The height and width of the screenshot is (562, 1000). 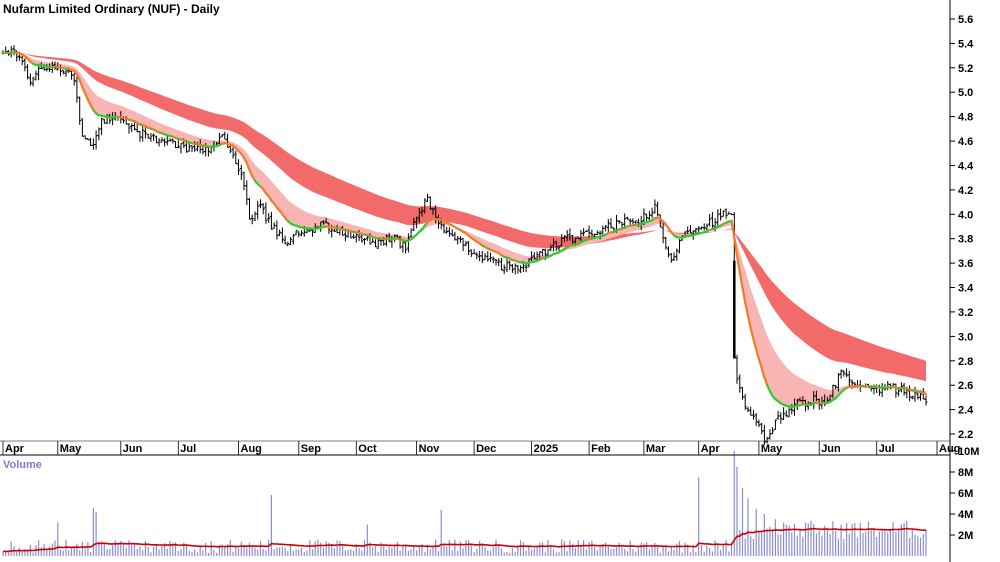 I want to click on x-axis-label: Feb, so click(x=601, y=449).